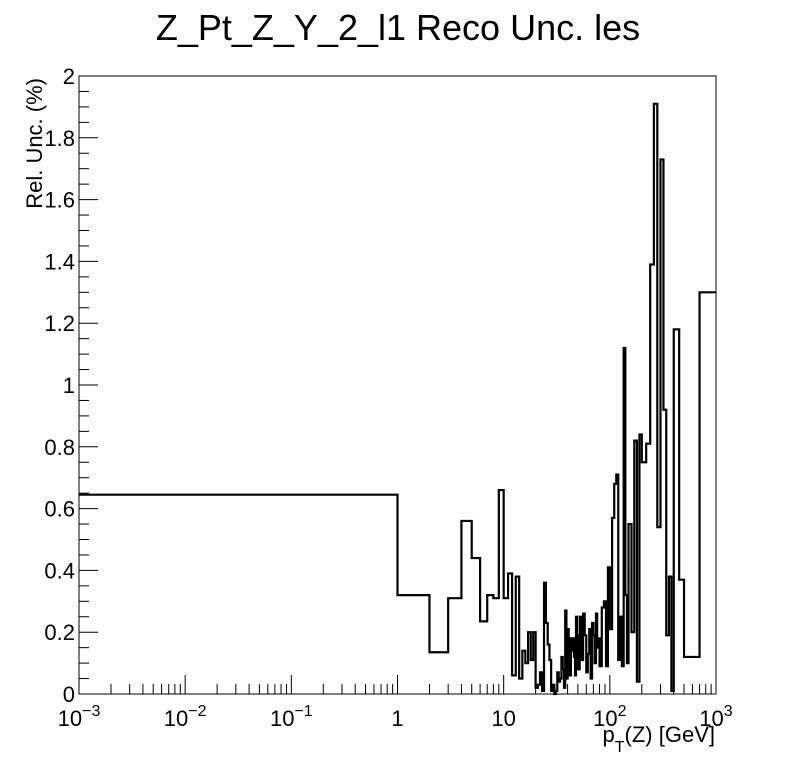 The width and height of the screenshot is (796, 772). What do you see at coordinates (59, 570) in the screenshot?
I see `y-tick-label: 0.4` at bounding box center [59, 570].